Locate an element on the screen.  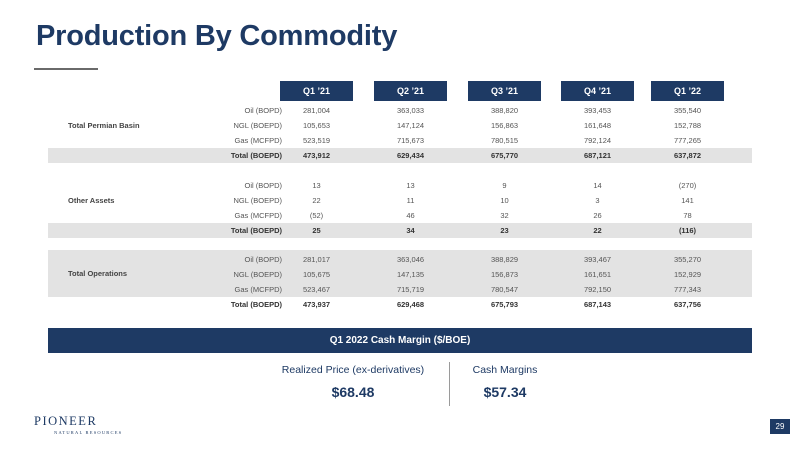
table-cell: 281,004 is located at coordinates (316, 110).